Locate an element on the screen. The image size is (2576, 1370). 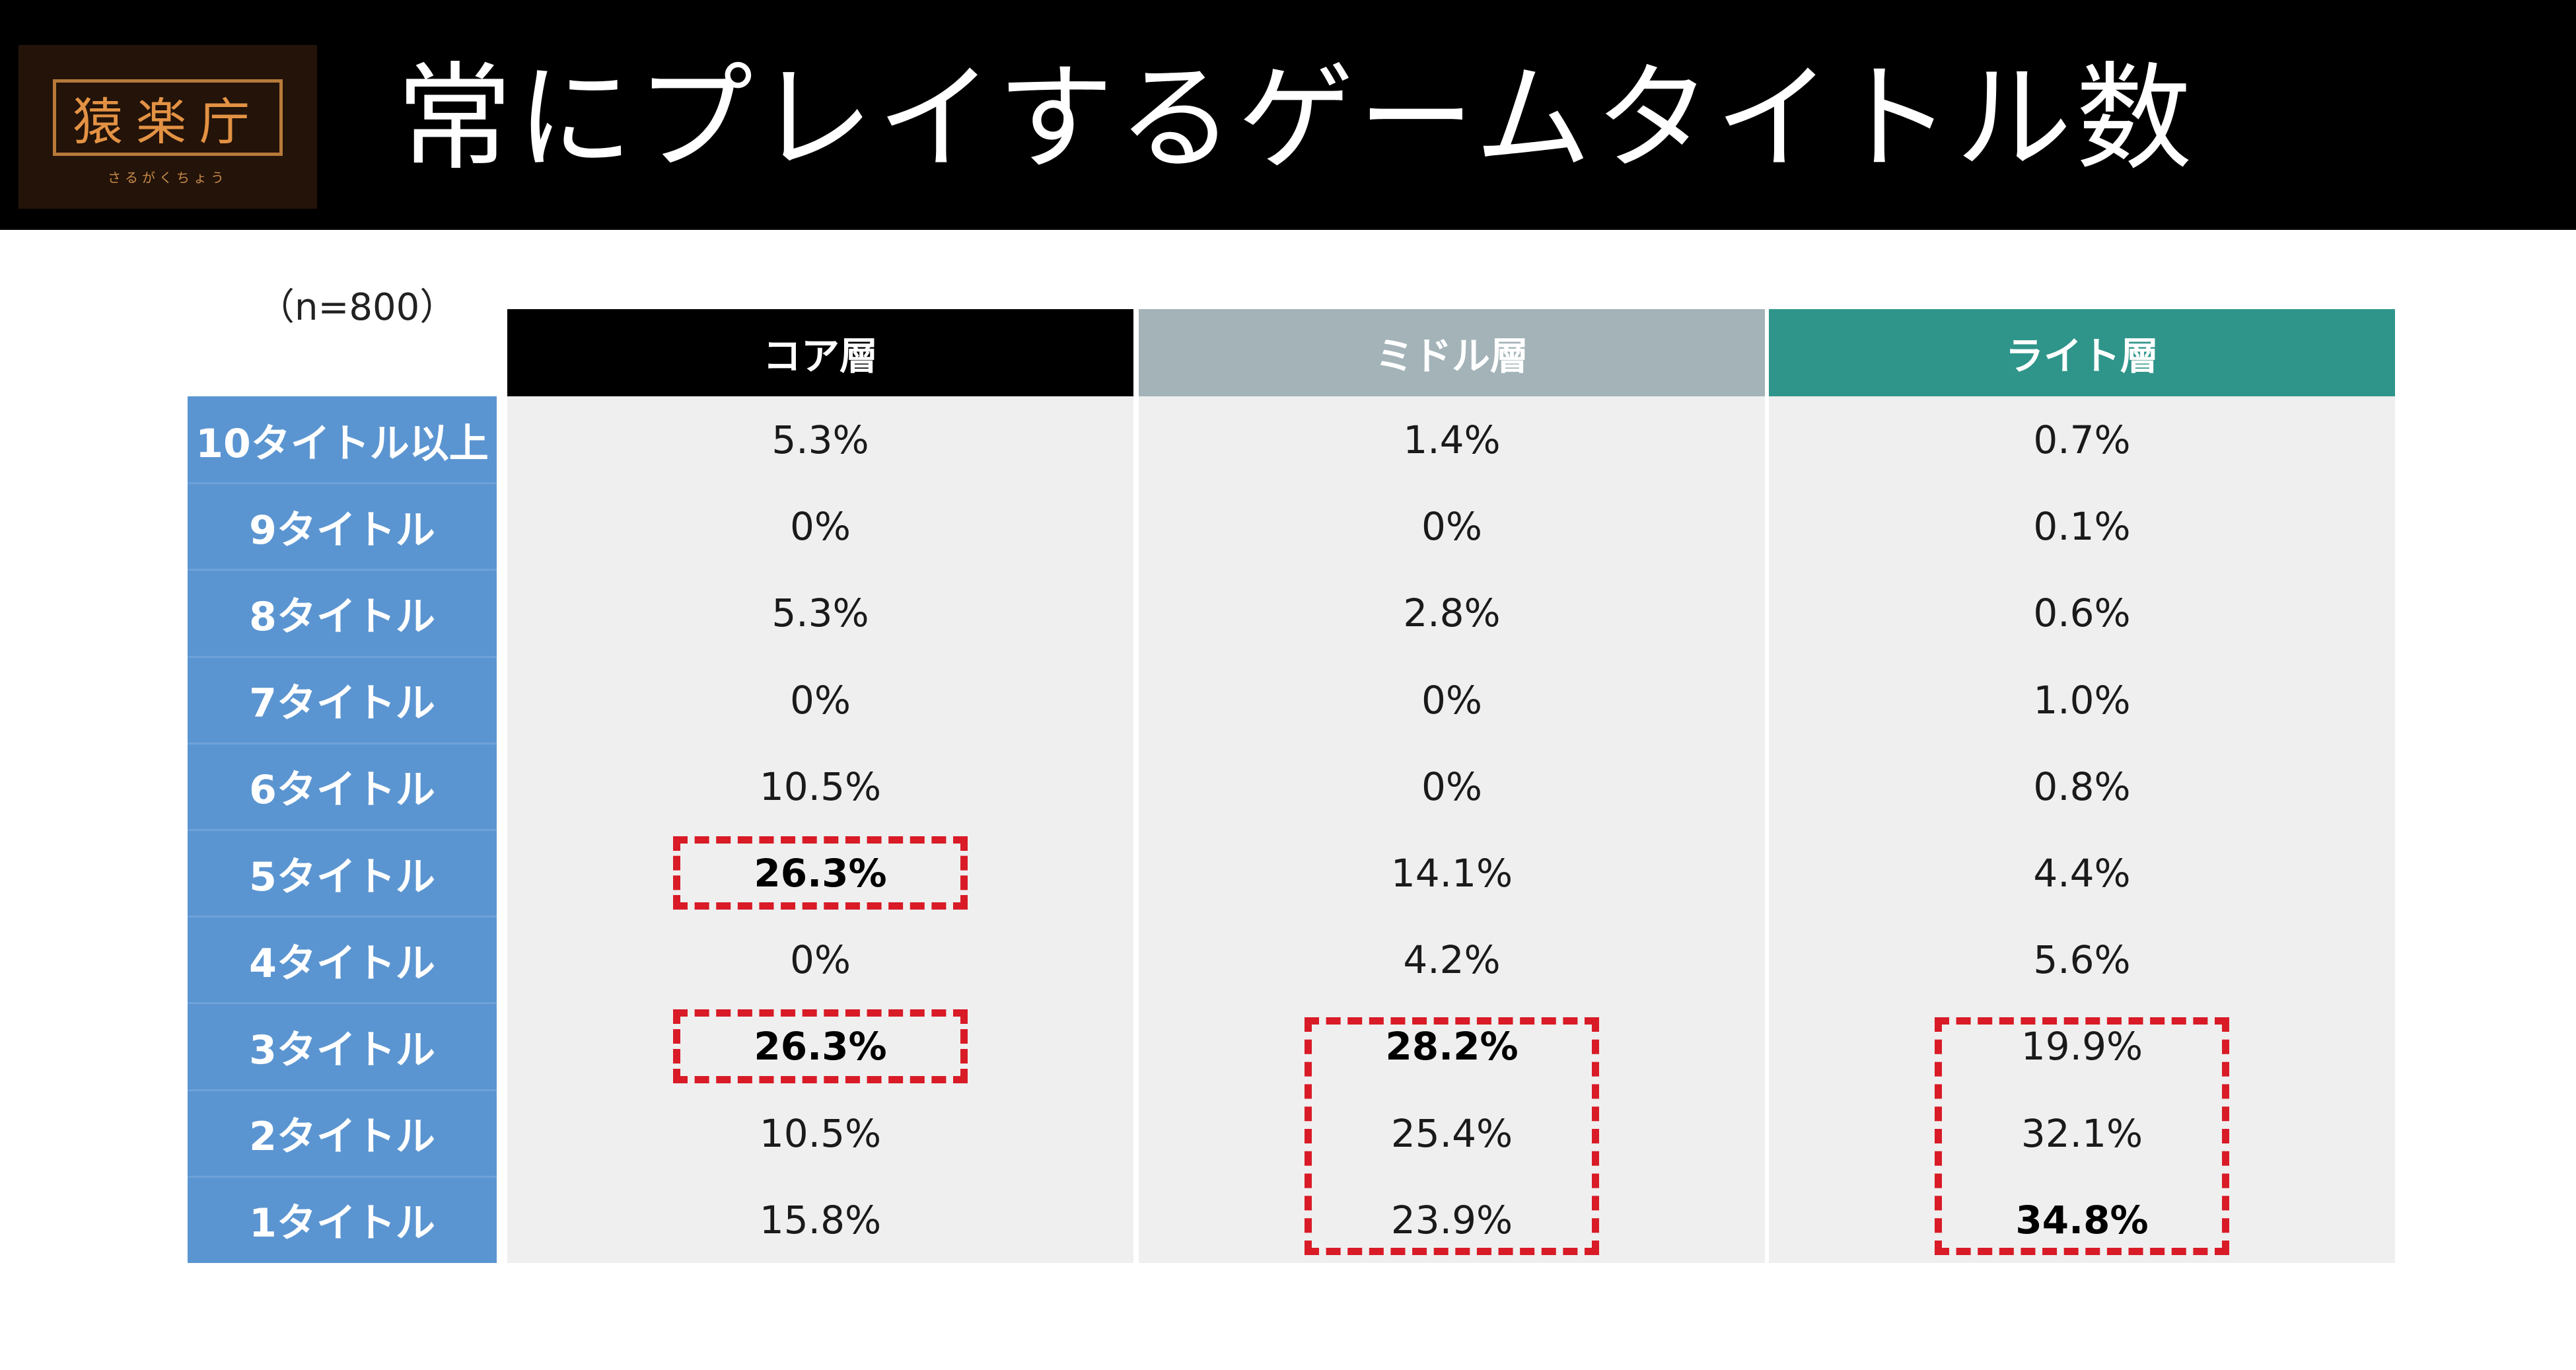
row-label: 4タイトル is located at coordinates (342, 963).